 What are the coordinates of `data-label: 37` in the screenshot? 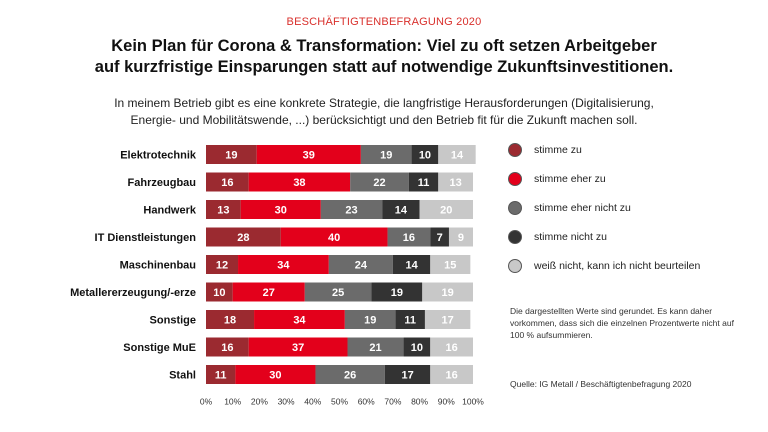 It's located at (298, 348).